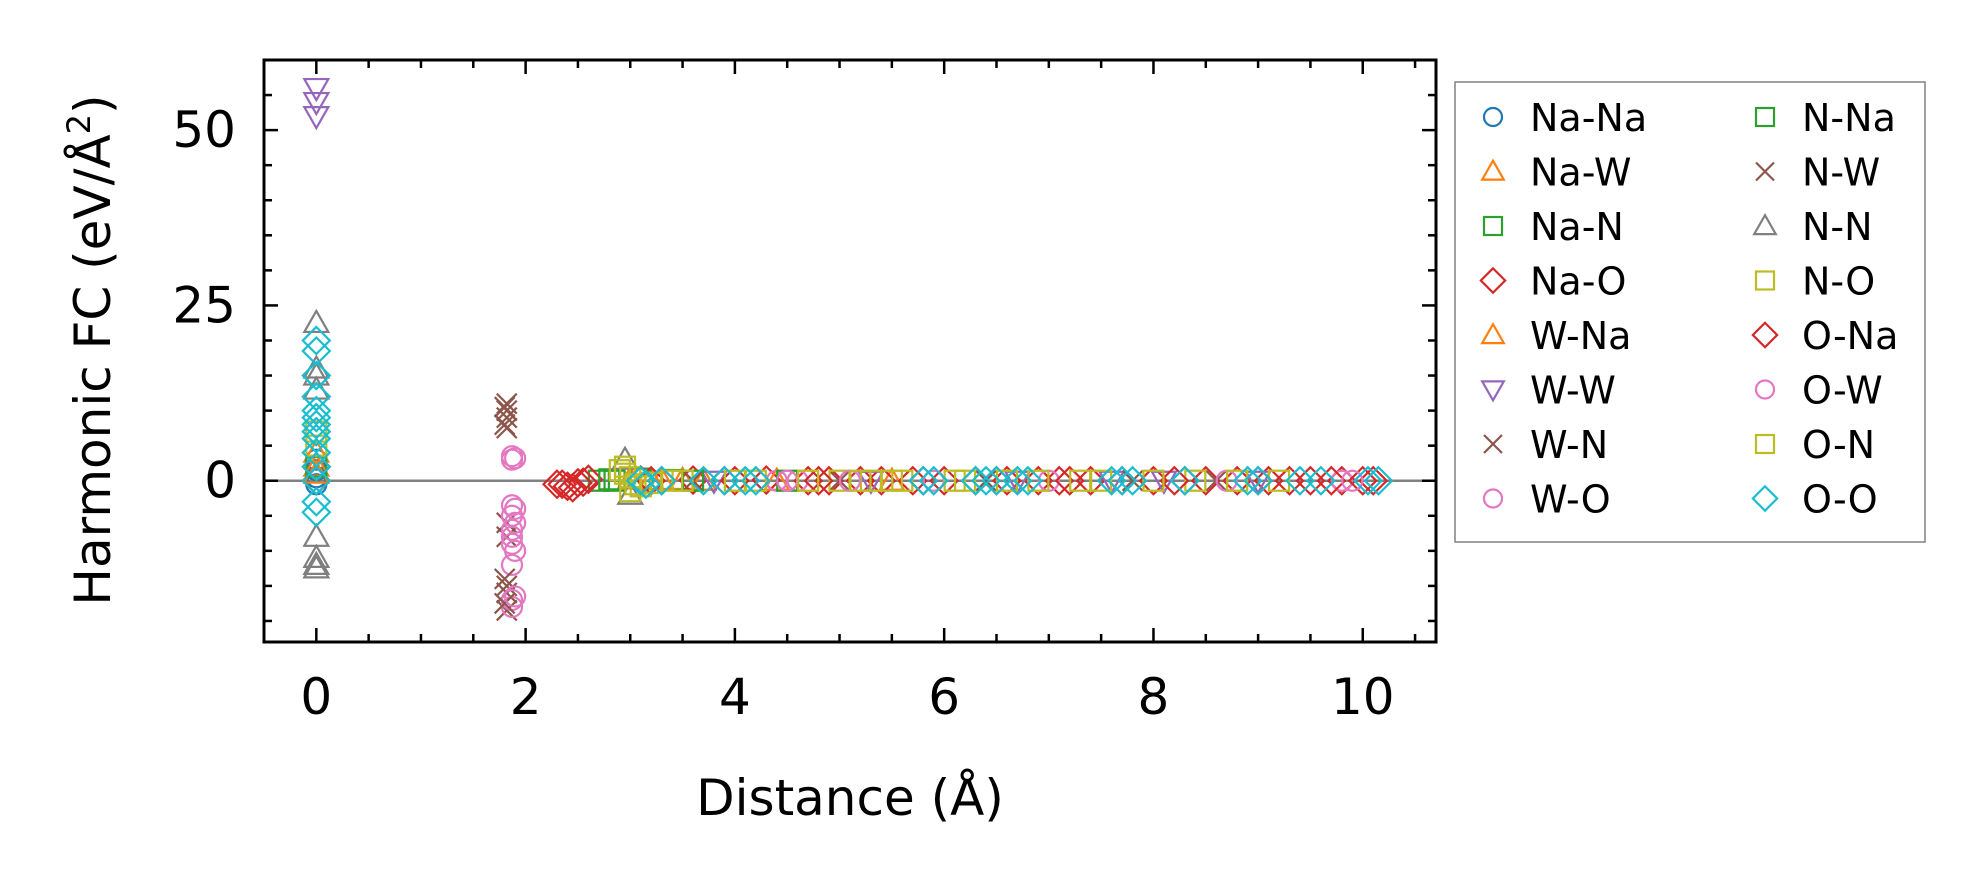 The width and height of the screenshot is (1973, 883). Describe the element at coordinates (1363, 697) in the screenshot. I see `x-tick-label: 10` at that location.